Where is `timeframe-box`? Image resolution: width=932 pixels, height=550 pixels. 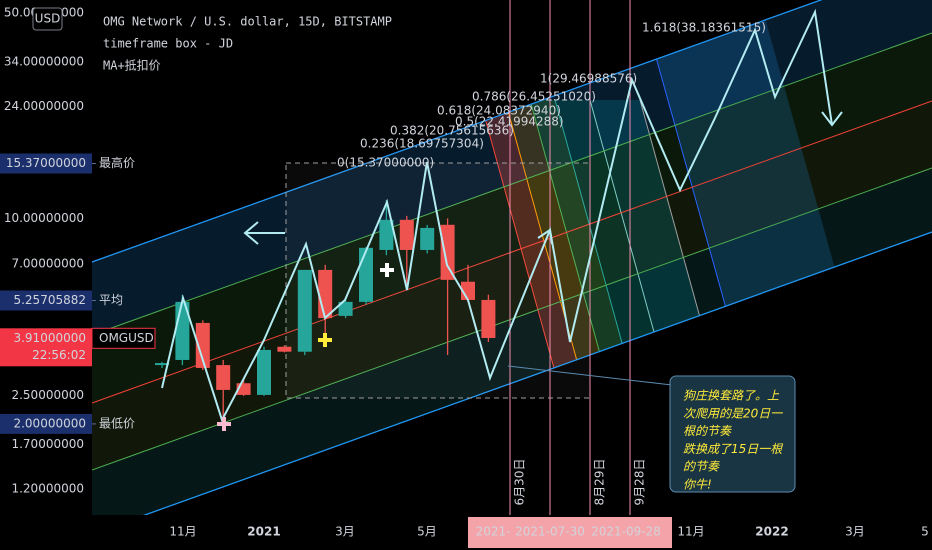
timeframe-box is located at coordinates (438, 280).